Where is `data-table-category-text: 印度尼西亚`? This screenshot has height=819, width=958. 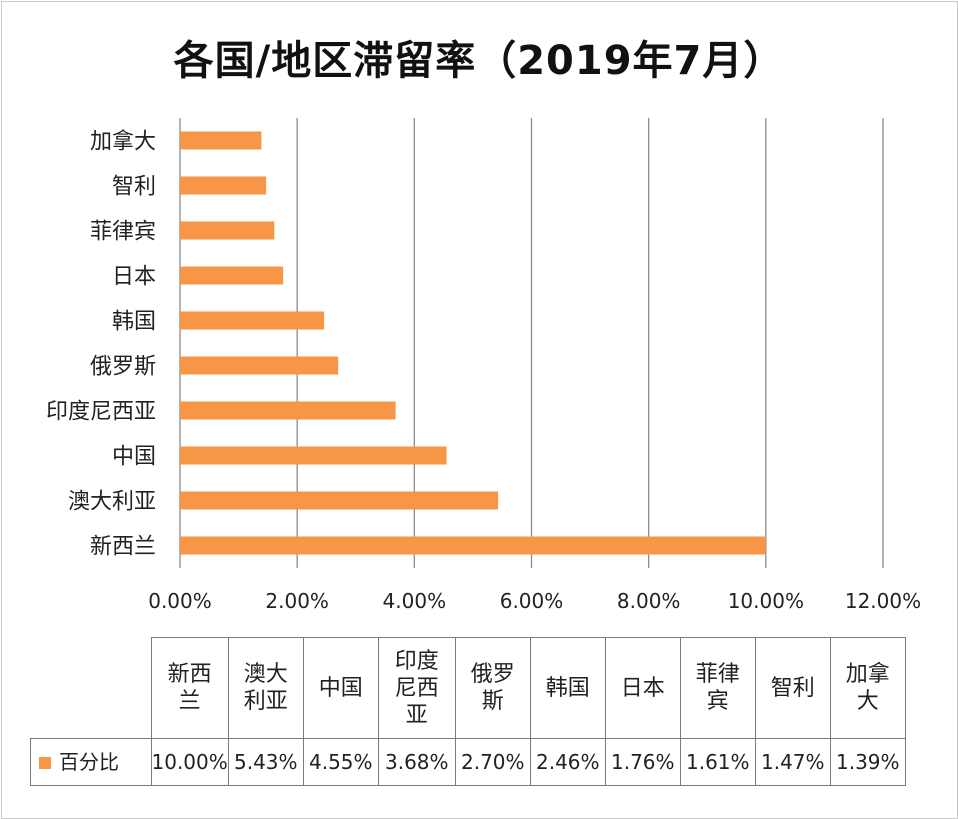 data-table-category-text: 印度尼西亚 is located at coordinates (416, 688).